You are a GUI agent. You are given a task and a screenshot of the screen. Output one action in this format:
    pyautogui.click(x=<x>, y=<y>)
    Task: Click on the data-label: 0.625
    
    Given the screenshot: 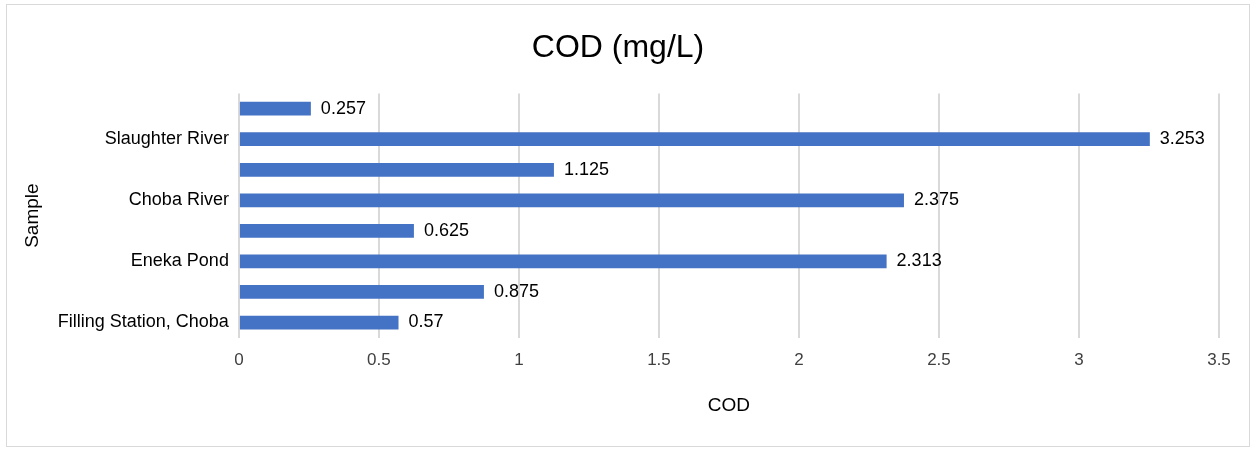 What is the action you would take?
    pyautogui.click(x=446, y=229)
    